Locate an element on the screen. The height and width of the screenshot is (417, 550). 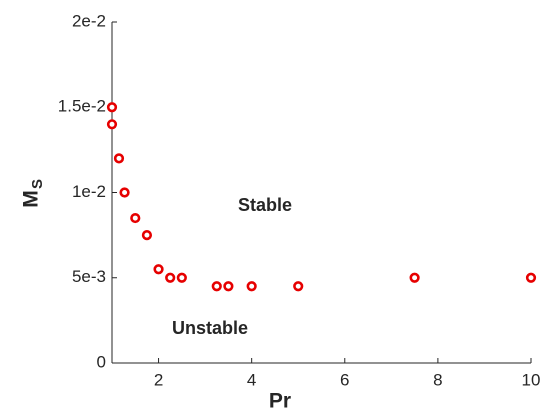
y-tick-label: 1e-2 is located at coordinates (89, 191).